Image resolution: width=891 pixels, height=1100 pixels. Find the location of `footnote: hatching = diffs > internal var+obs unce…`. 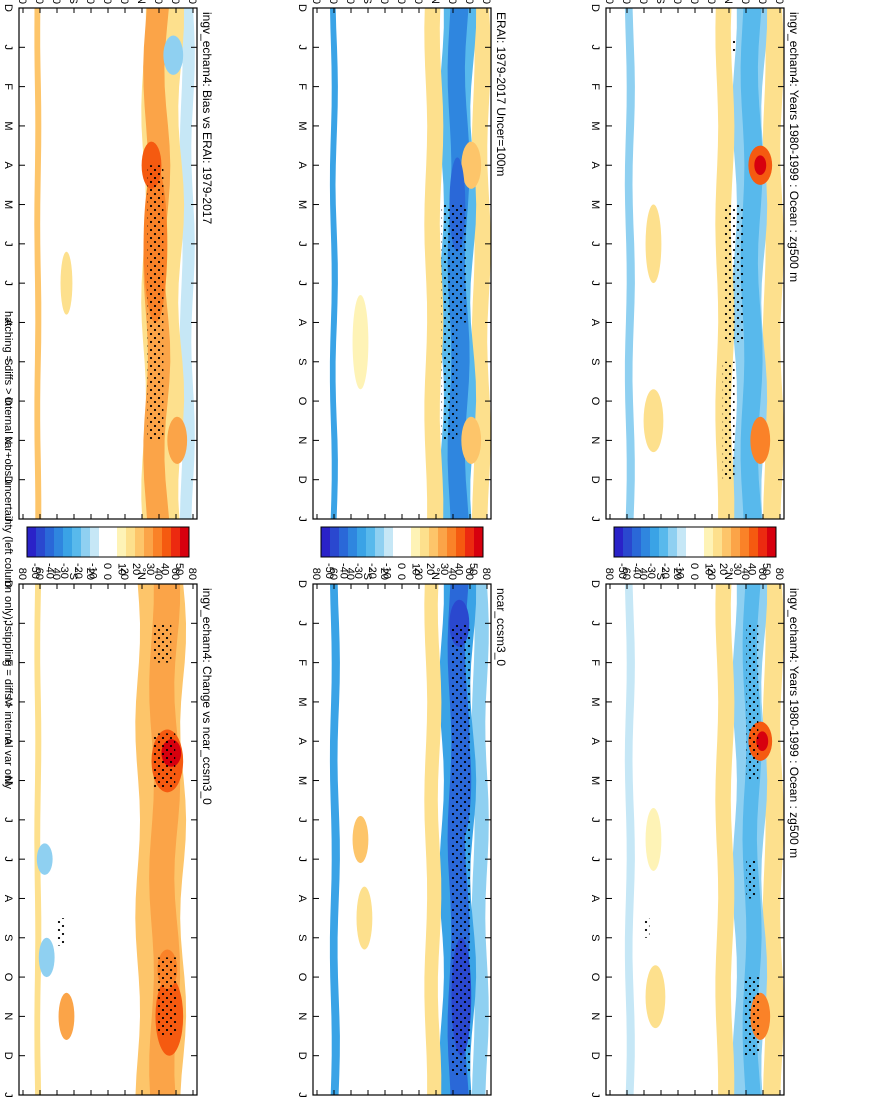

footnote: hatching = diffs > internal var+obs unce… is located at coordinates (8, 550).